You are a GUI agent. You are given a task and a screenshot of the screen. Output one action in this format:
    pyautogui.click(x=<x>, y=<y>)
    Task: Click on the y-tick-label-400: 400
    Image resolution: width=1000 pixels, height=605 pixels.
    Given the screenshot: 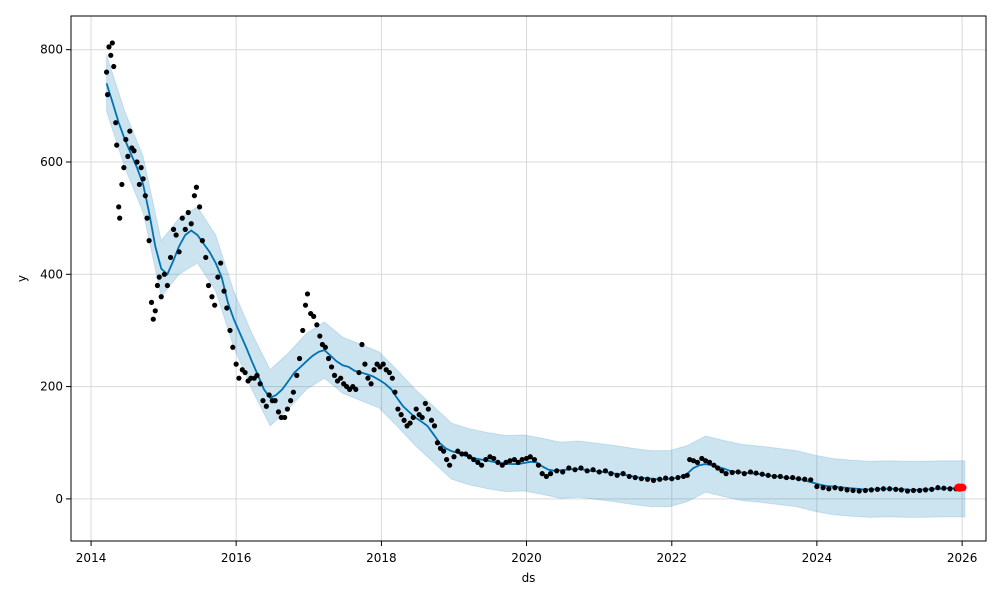 What is the action you would take?
    pyautogui.click(x=51, y=274)
    